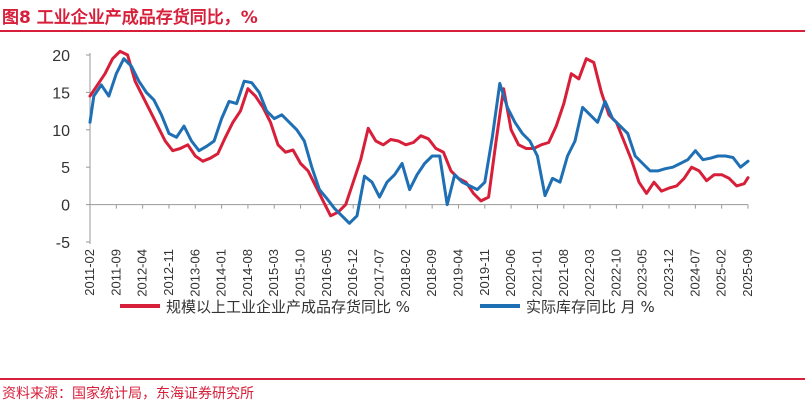 Image resolution: width=805 pixels, height=405 pixels. I want to click on x-tick-label: 2016-12, so click(352, 273).